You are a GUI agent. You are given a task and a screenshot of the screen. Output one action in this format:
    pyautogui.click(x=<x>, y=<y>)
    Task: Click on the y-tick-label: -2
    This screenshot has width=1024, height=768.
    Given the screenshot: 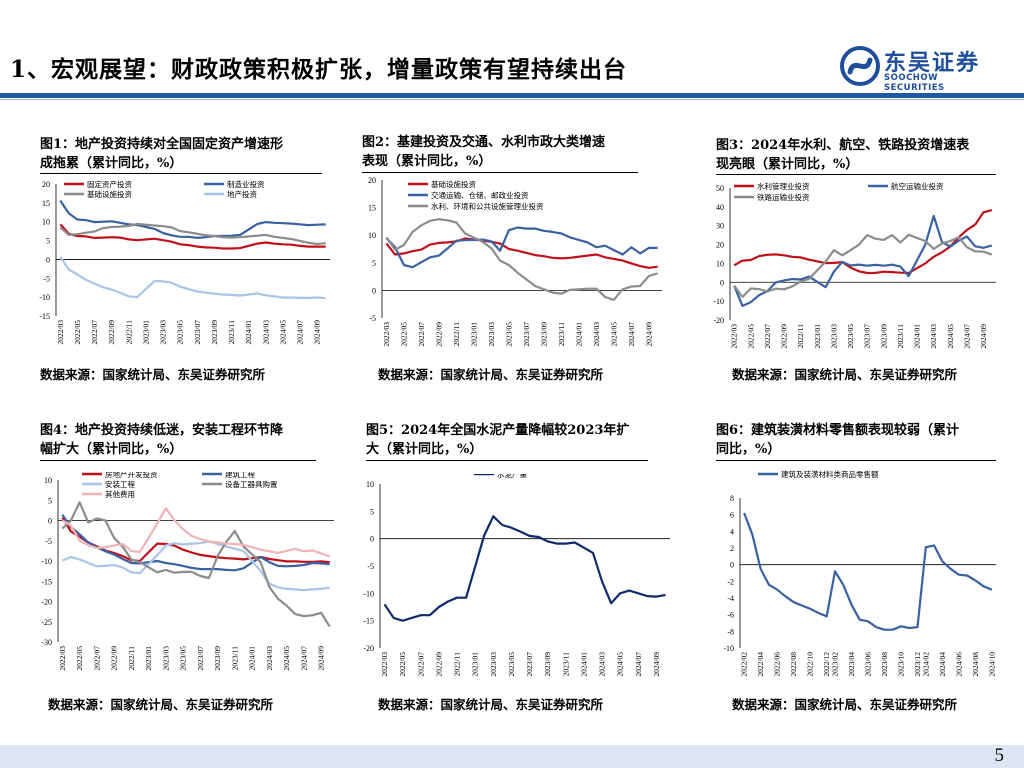 What is the action you would take?
    pyautogui.click(x=730, y=581)
    